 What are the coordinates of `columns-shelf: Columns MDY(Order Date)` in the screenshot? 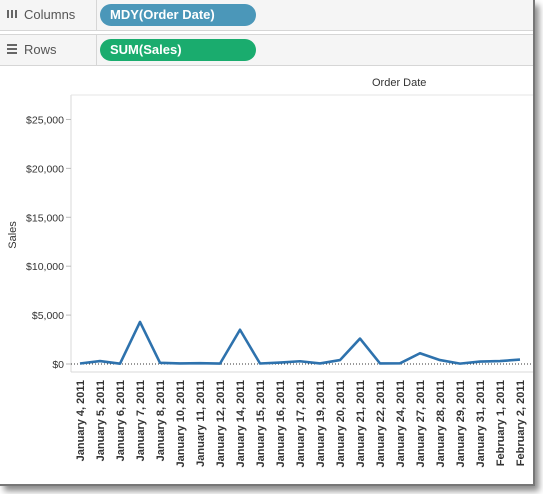 It's located at (266, 15).